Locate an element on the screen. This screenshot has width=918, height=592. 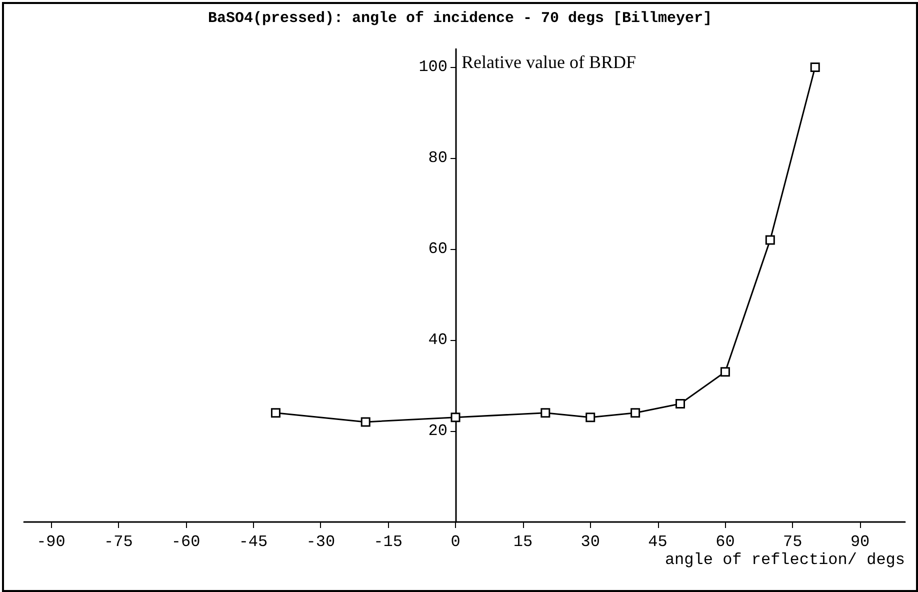
x-tick-label: -15 is located at coordinates (388, 542).